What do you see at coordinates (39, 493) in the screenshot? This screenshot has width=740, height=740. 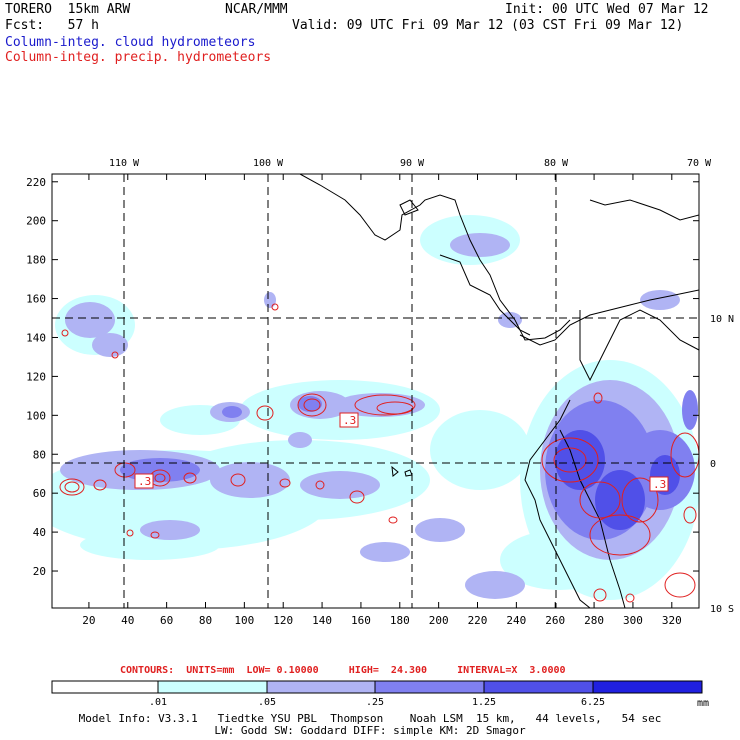 I see `y-tick-label: 60` at bounding box center [39, 493].